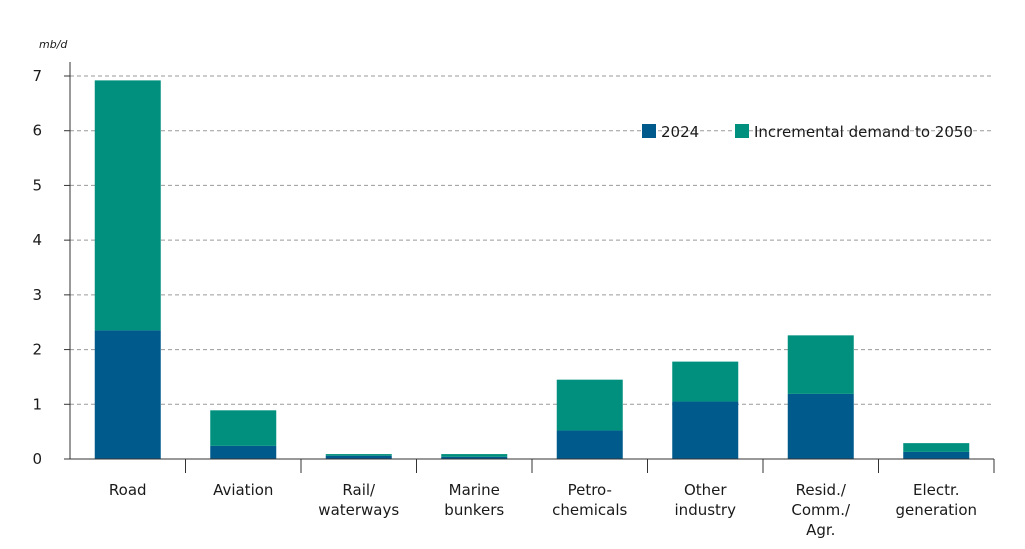  What do you see at coordinates (37, 76) in the screenshot?
I see `y-tick-label: 7` at bounding box center [37, 76].